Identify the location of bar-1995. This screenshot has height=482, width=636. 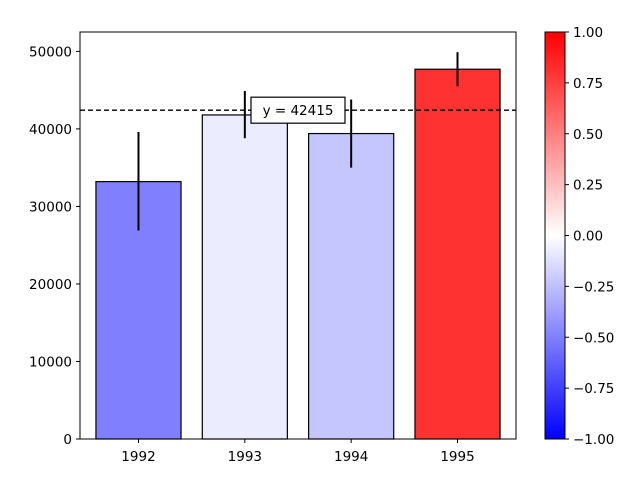
(457, 254).